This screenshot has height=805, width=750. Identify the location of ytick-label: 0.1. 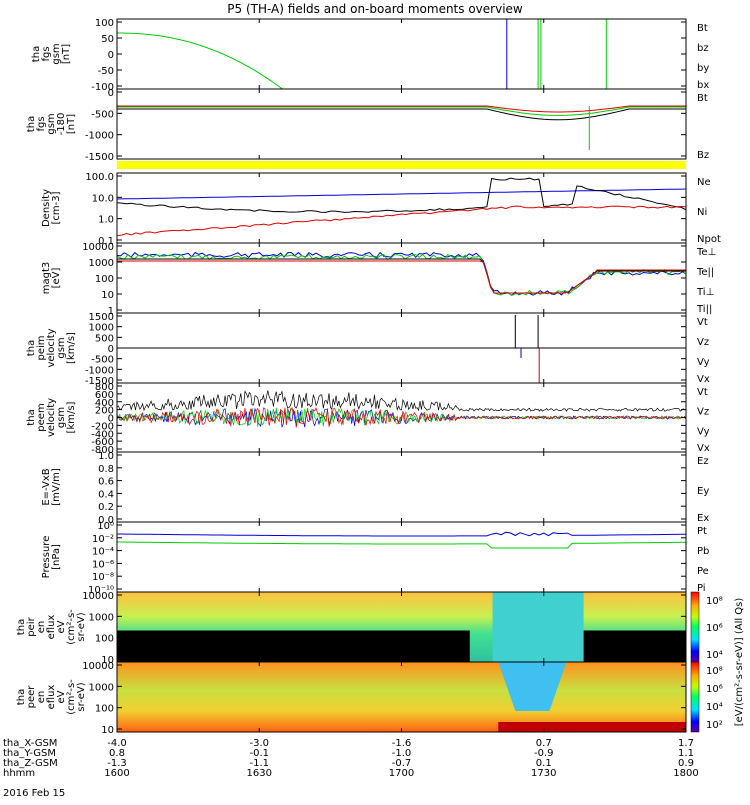
(106, 241).